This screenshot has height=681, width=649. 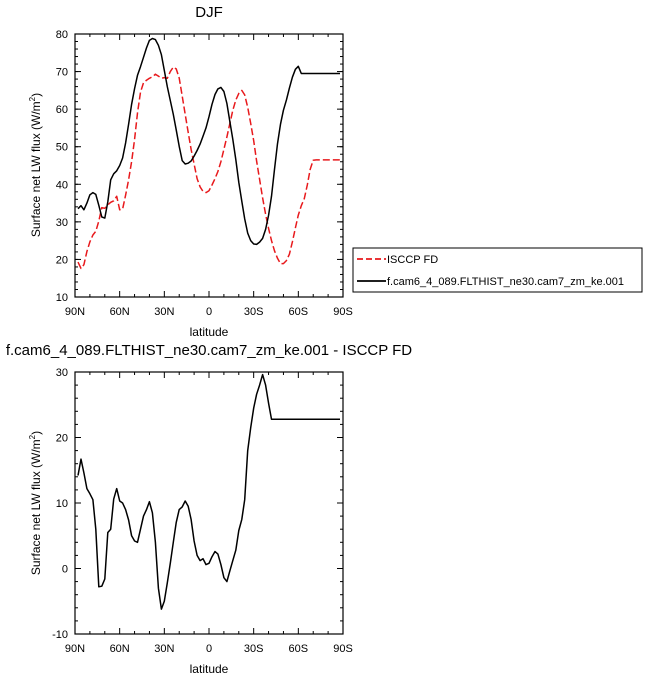 I want to click on y-tick-label: 70, so click(x=62, y=73).